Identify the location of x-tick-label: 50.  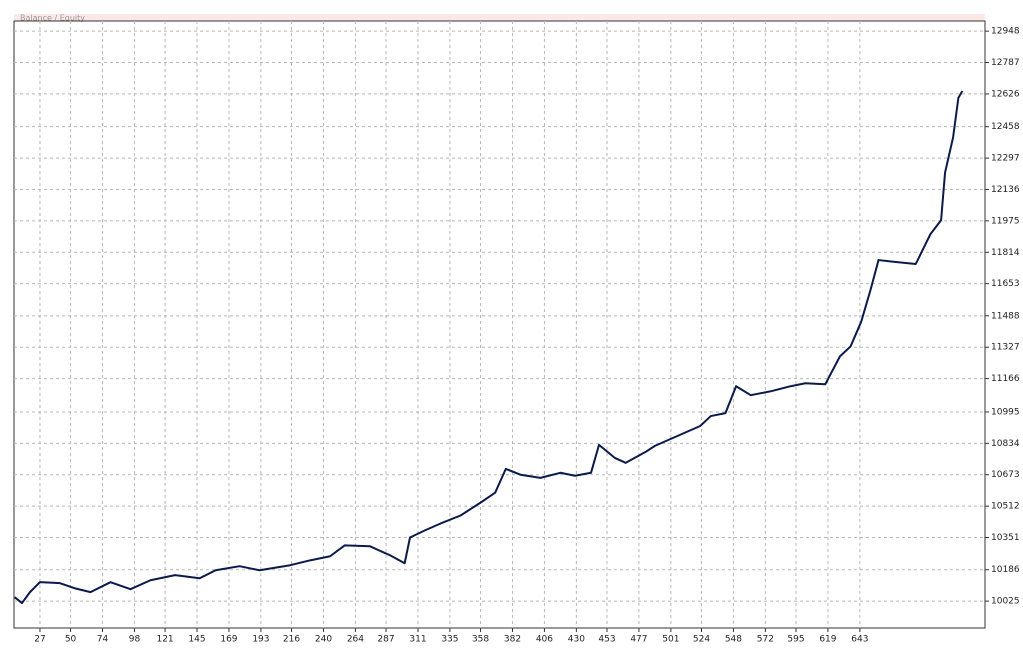
(71, 640).